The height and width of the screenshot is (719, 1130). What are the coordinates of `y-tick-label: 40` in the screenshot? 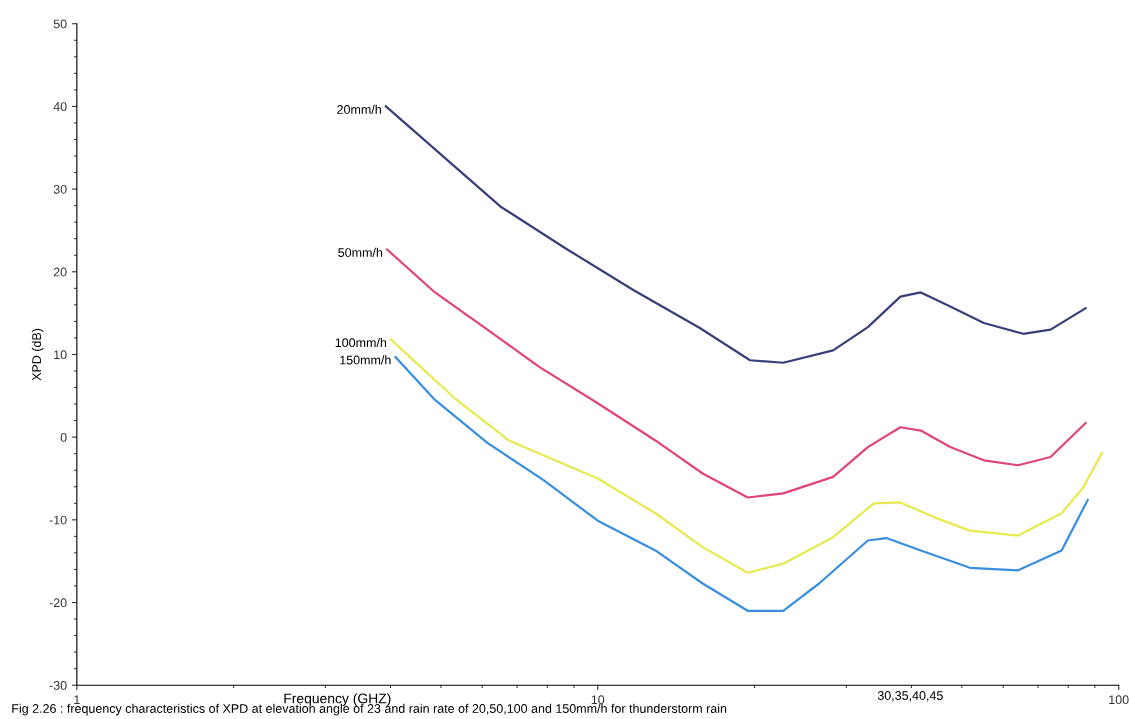 It's located at (60, 107).